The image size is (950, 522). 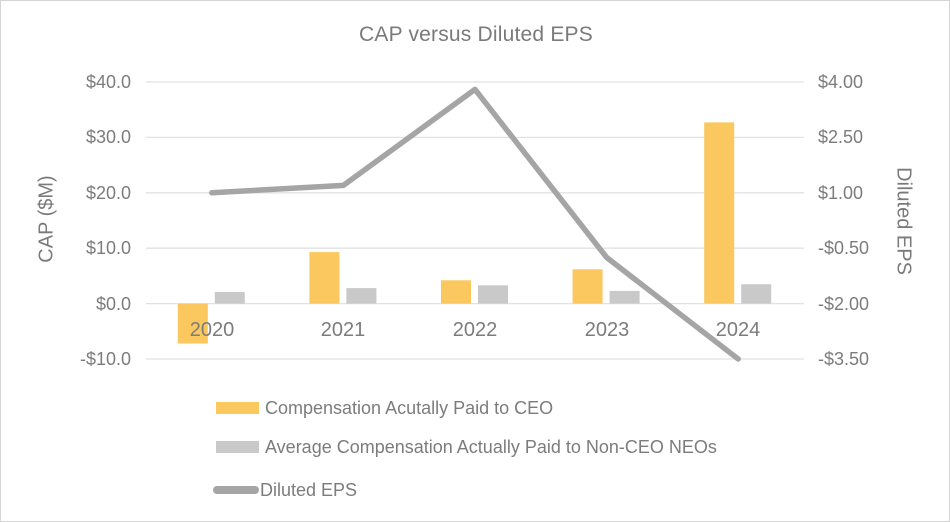 What do you see at coordinates (475, 330) in the screenshot?
I see `x-label-2022: 2022` at bounding box center [475, 330].